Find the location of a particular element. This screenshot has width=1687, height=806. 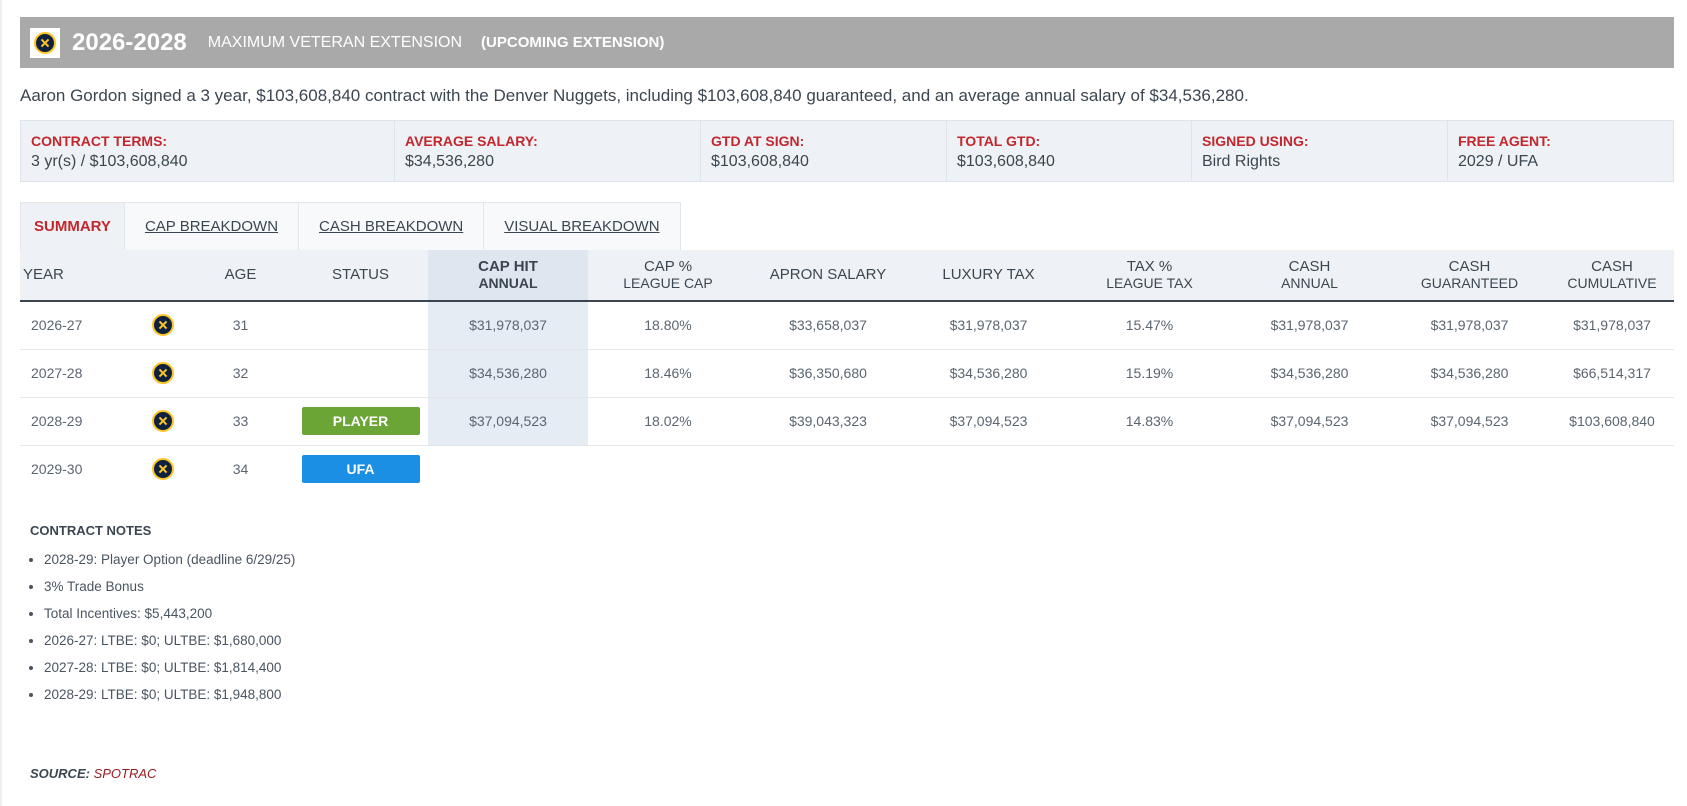

cell-cap-pct: 18.46% is located at coordinates (668, 373).